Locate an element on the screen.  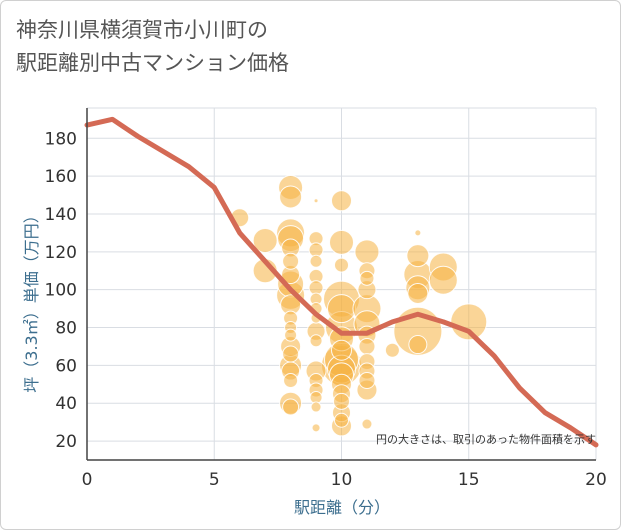
x-tick-label: 5 is located at coordinates (214, 480).